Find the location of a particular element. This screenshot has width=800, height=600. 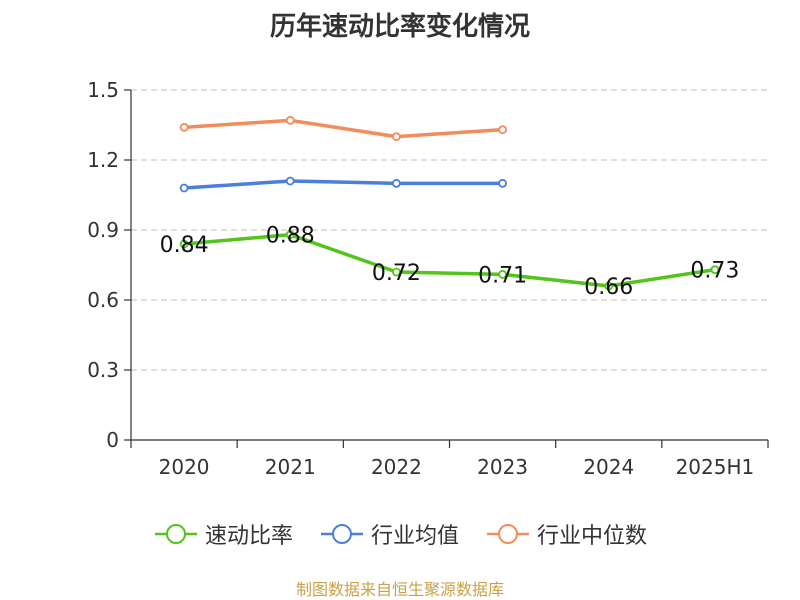

x-tick-label: 2020 is located at coordinates (184, 467).